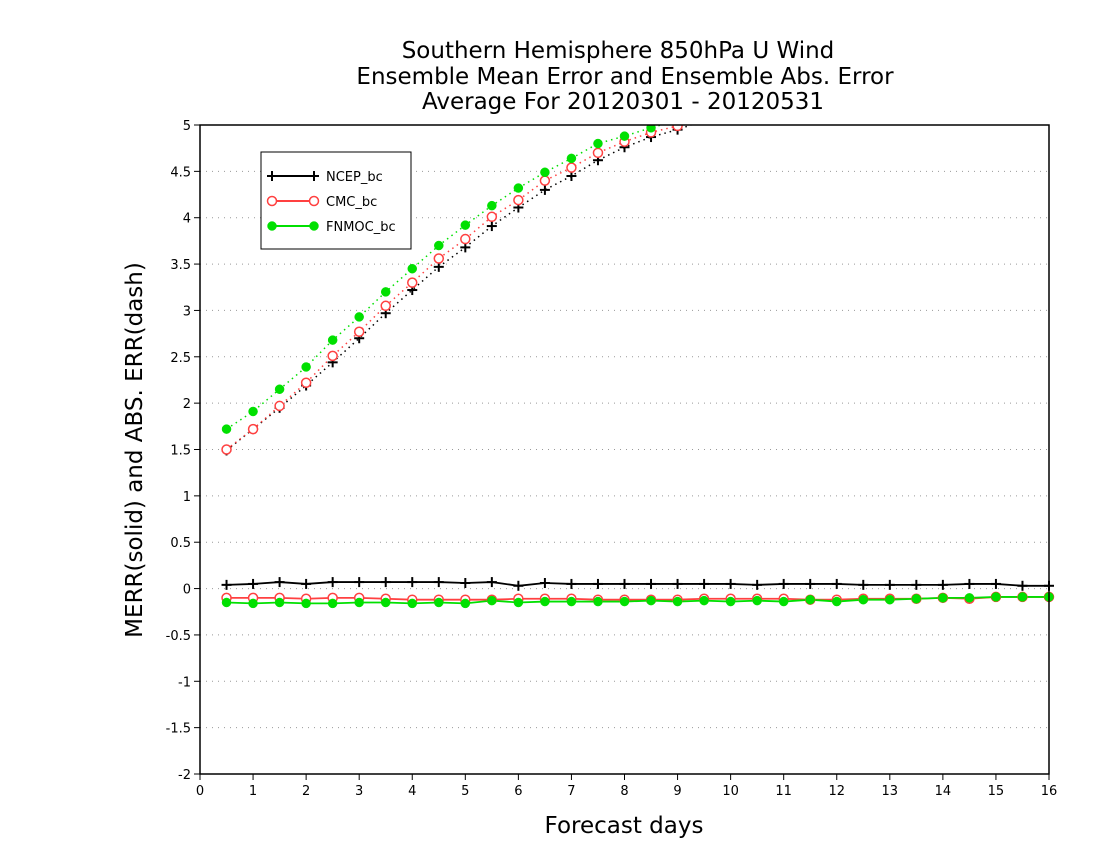 The height and width of the screenshot is (850, 1100). What do you see at coordinates (272, 176) in the screenshot?
I see `legend-marker-ncep-bc` at bounding box center [272, 176].